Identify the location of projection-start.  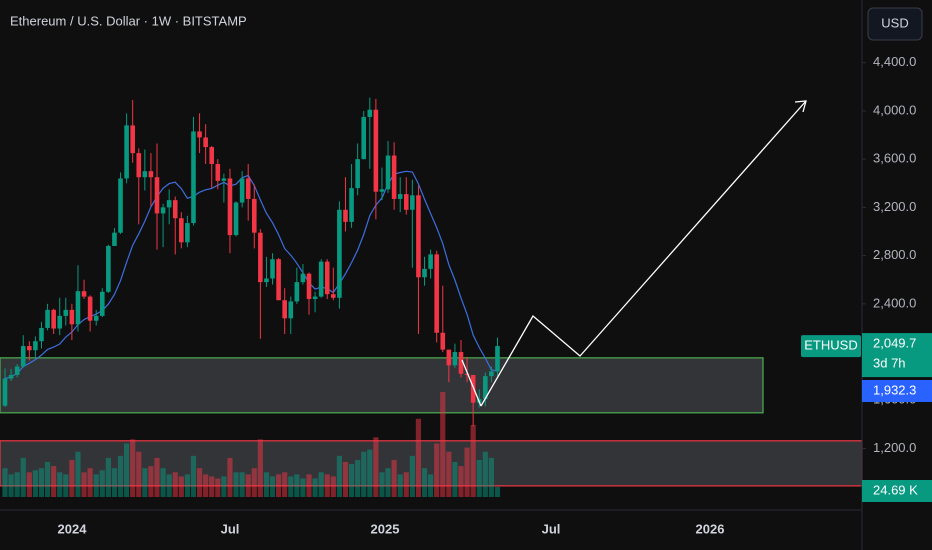
(471, 383).